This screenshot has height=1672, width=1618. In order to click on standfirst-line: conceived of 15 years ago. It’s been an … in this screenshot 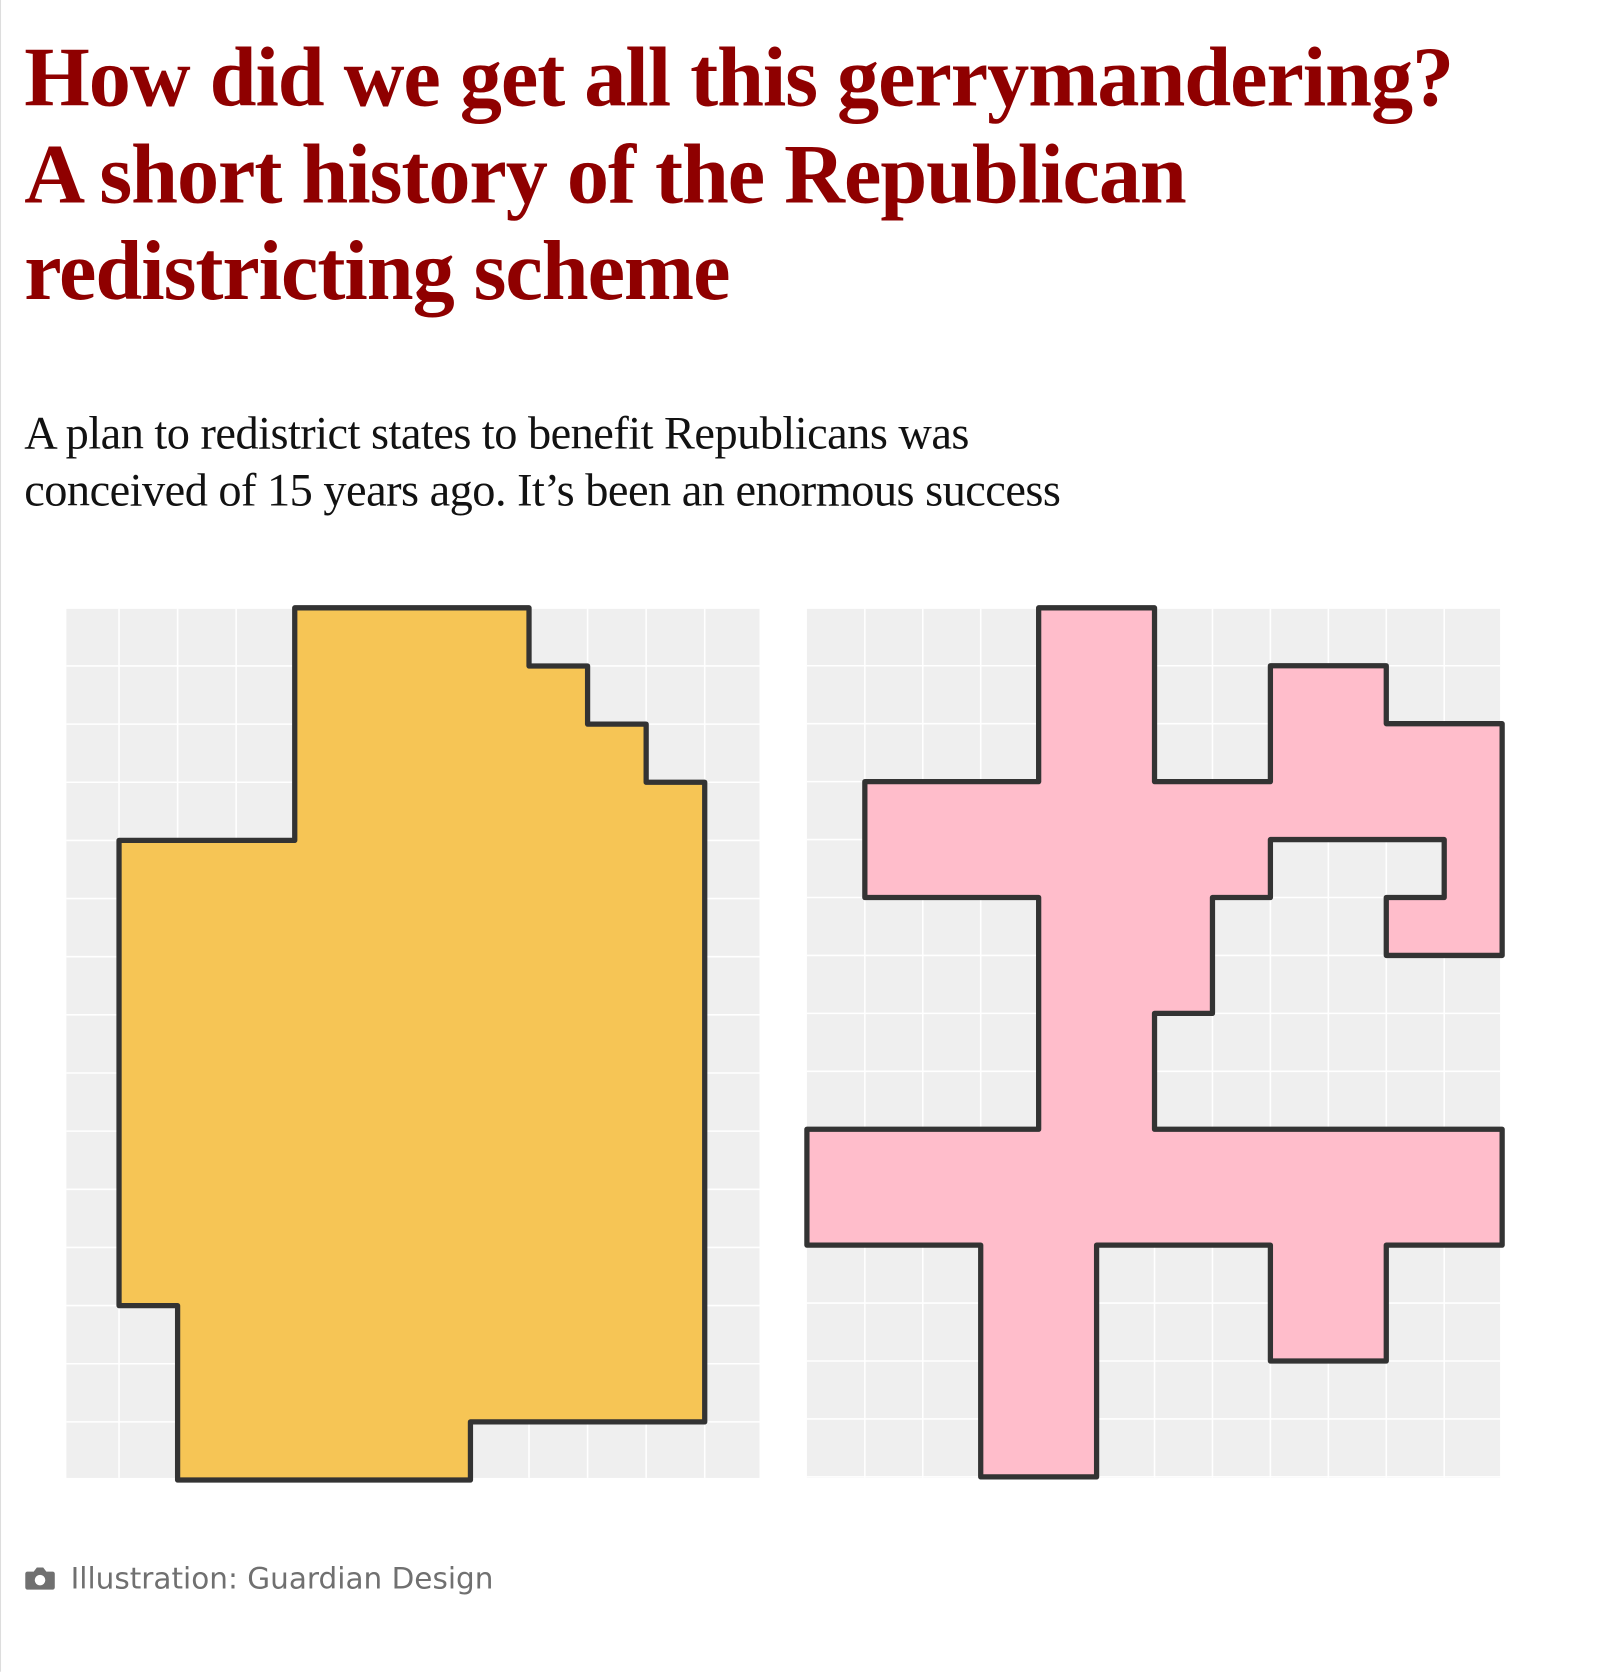, I will do `click(542, 490)`.